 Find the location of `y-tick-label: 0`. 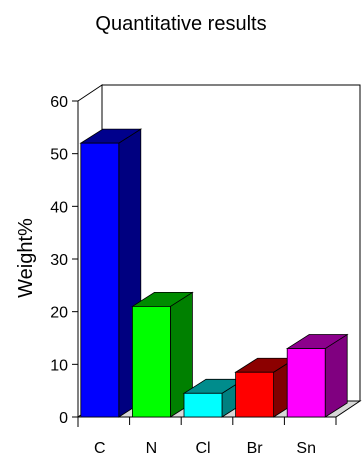

y-tick-label: 0 is located at coordinates (63, 418).